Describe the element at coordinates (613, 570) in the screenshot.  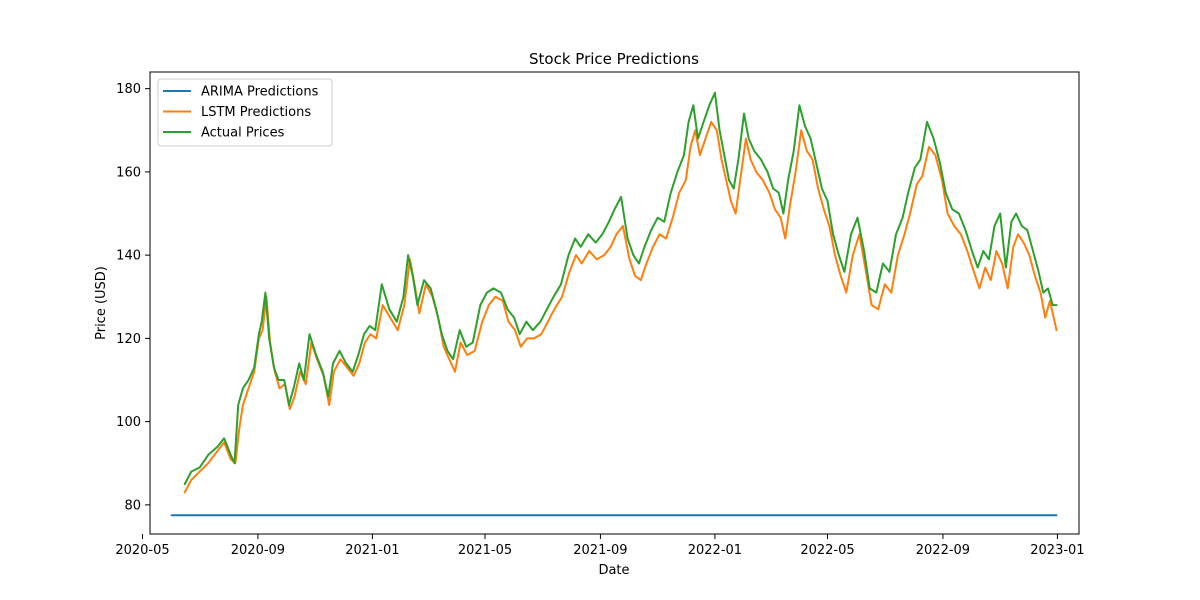
I see `x-axis-title: Date` at that location.